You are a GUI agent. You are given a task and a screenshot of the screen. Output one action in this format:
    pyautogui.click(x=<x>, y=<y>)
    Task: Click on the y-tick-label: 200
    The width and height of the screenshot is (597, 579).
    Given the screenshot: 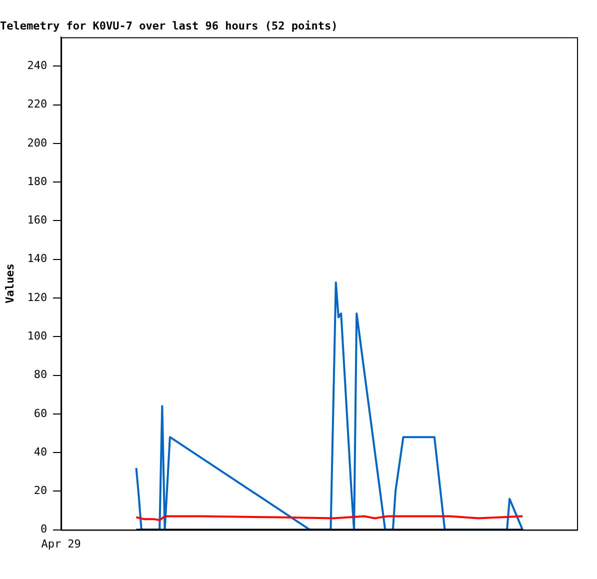 What is the action you would take?
    pyautogui.click(x=37, y=143)
    